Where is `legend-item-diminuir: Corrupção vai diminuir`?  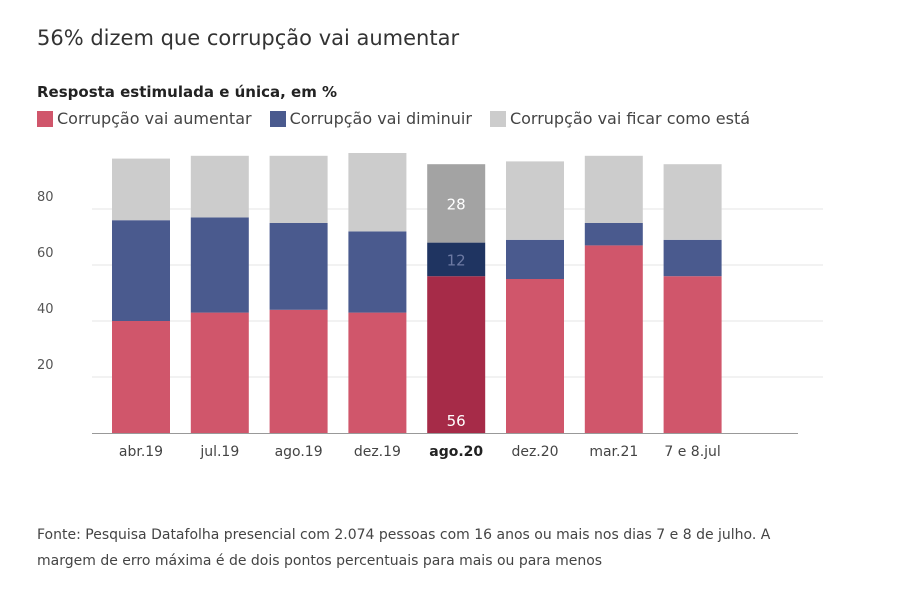 legend-item-diminuir: Corrupção vai diminuir is located at coordinates (370, 118).